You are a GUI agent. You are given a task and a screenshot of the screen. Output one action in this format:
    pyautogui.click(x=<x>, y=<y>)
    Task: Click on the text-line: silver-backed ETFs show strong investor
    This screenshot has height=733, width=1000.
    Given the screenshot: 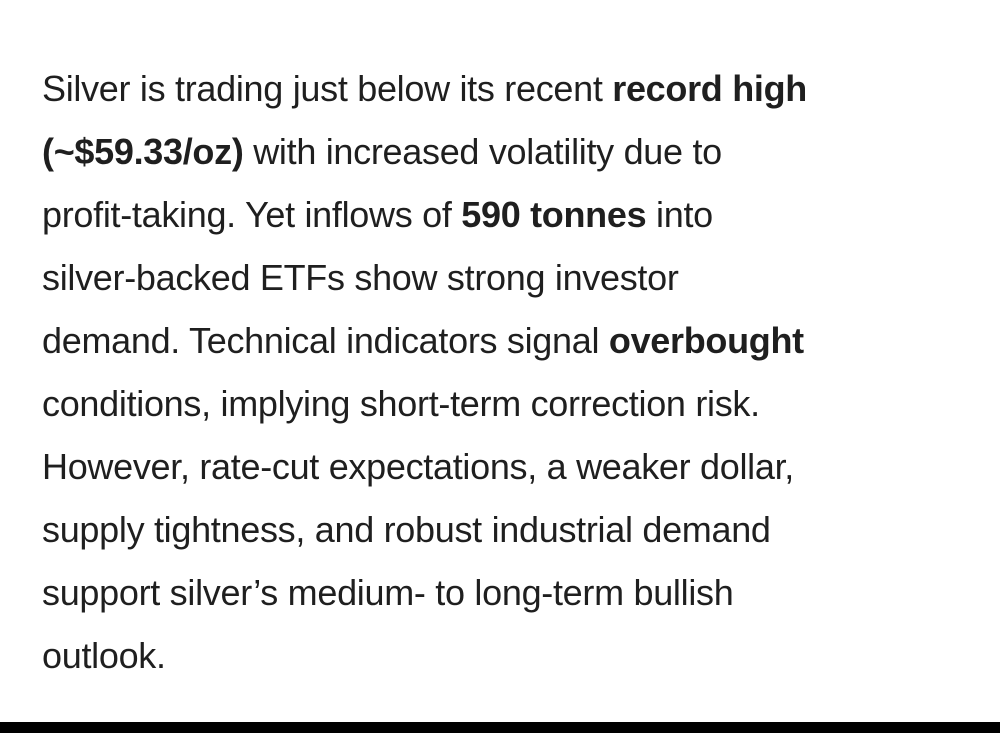 What is the action you would take?
    pyautogui.click(x=512, y=277)
    